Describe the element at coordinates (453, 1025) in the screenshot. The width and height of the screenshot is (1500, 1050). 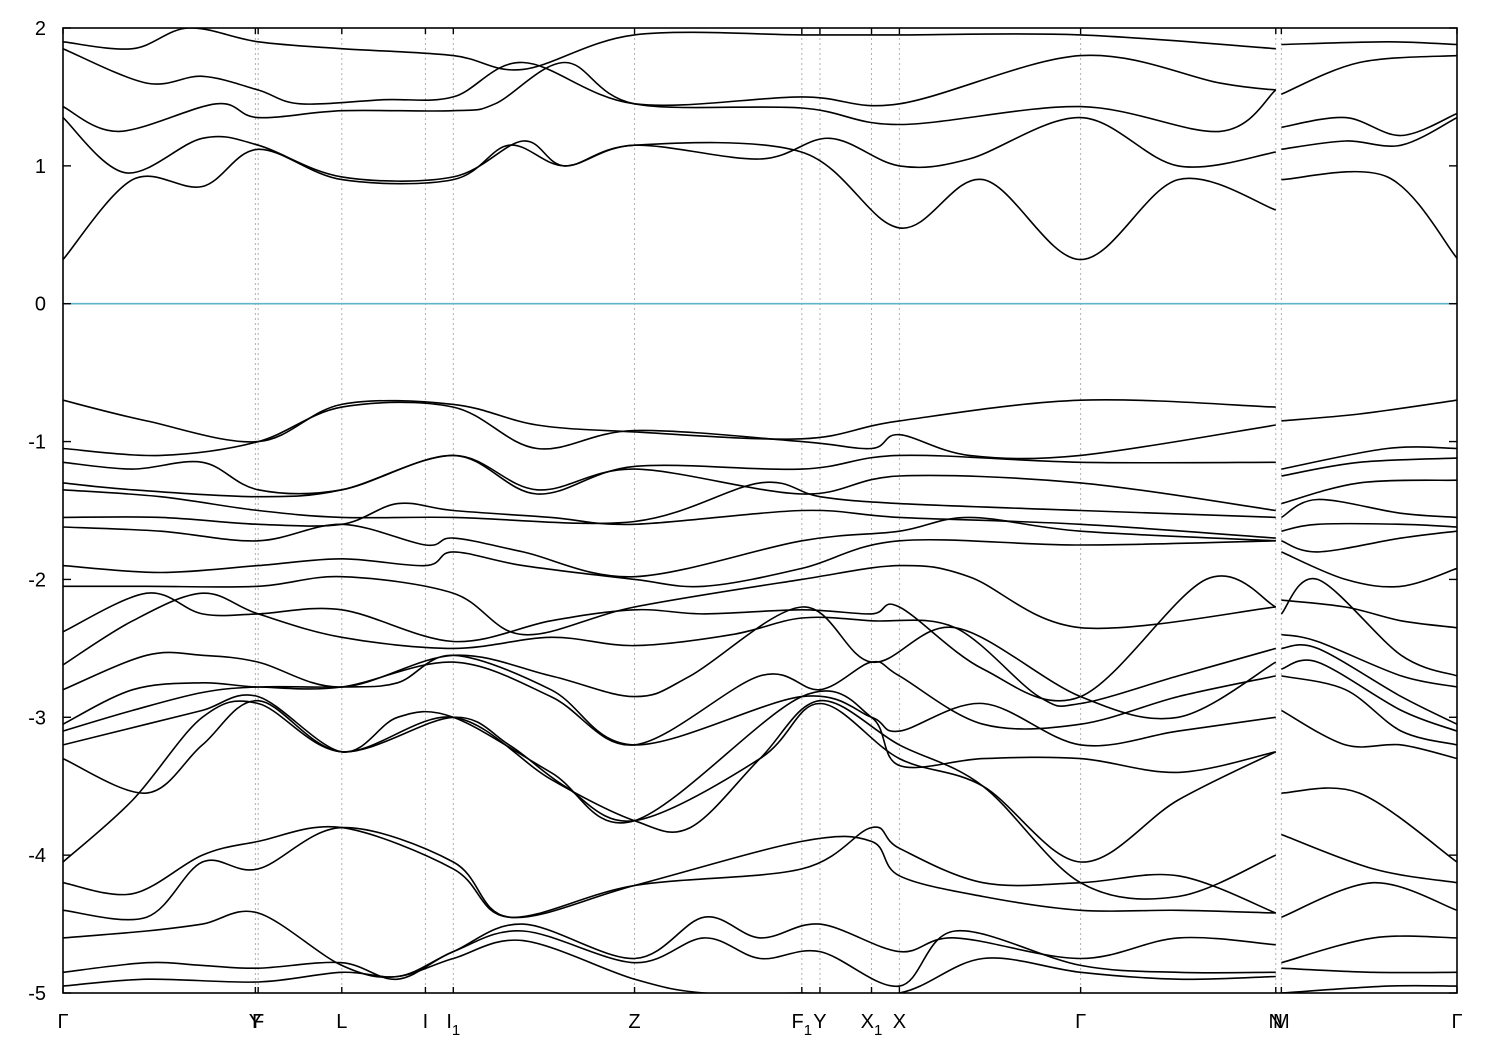
I see `x-tick-label-5: I1` at that location.